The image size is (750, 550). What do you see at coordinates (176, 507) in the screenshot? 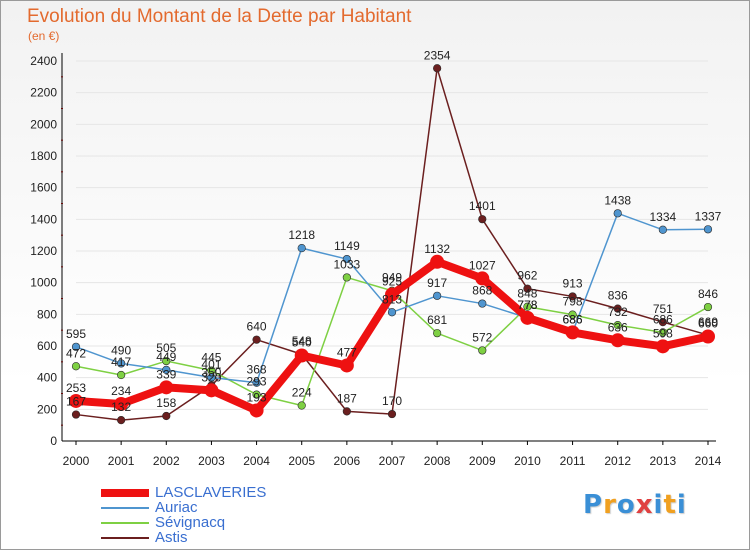
I see `legend-label: Auriac` at bounding box center [176, 507].